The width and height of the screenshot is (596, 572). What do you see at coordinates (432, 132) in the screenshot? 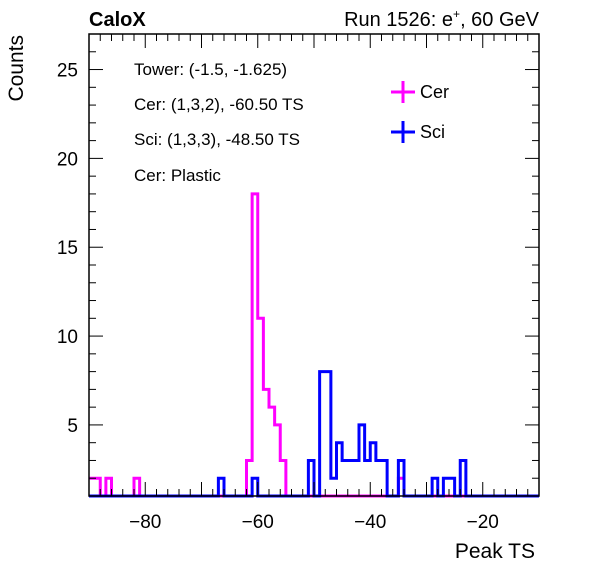
I see `legend-sci-label: Sci` at bounding box center [432, 132].